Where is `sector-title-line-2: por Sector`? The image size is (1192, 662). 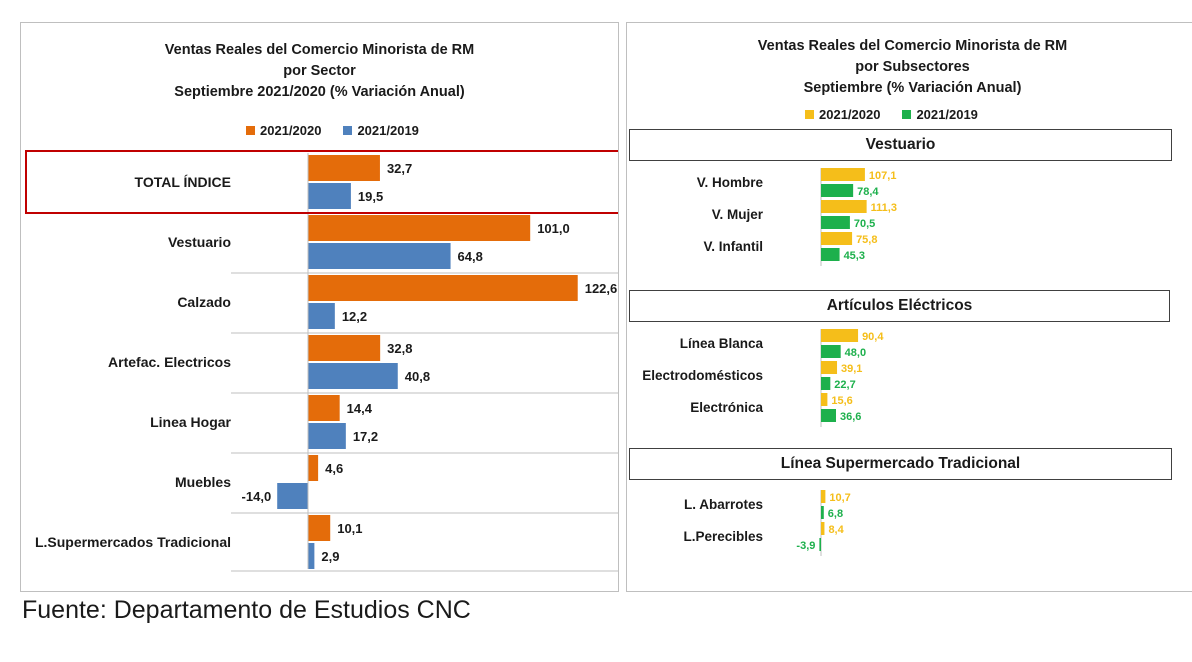
sector-title-line-2: por Sector is located at coordinates (319, 71).